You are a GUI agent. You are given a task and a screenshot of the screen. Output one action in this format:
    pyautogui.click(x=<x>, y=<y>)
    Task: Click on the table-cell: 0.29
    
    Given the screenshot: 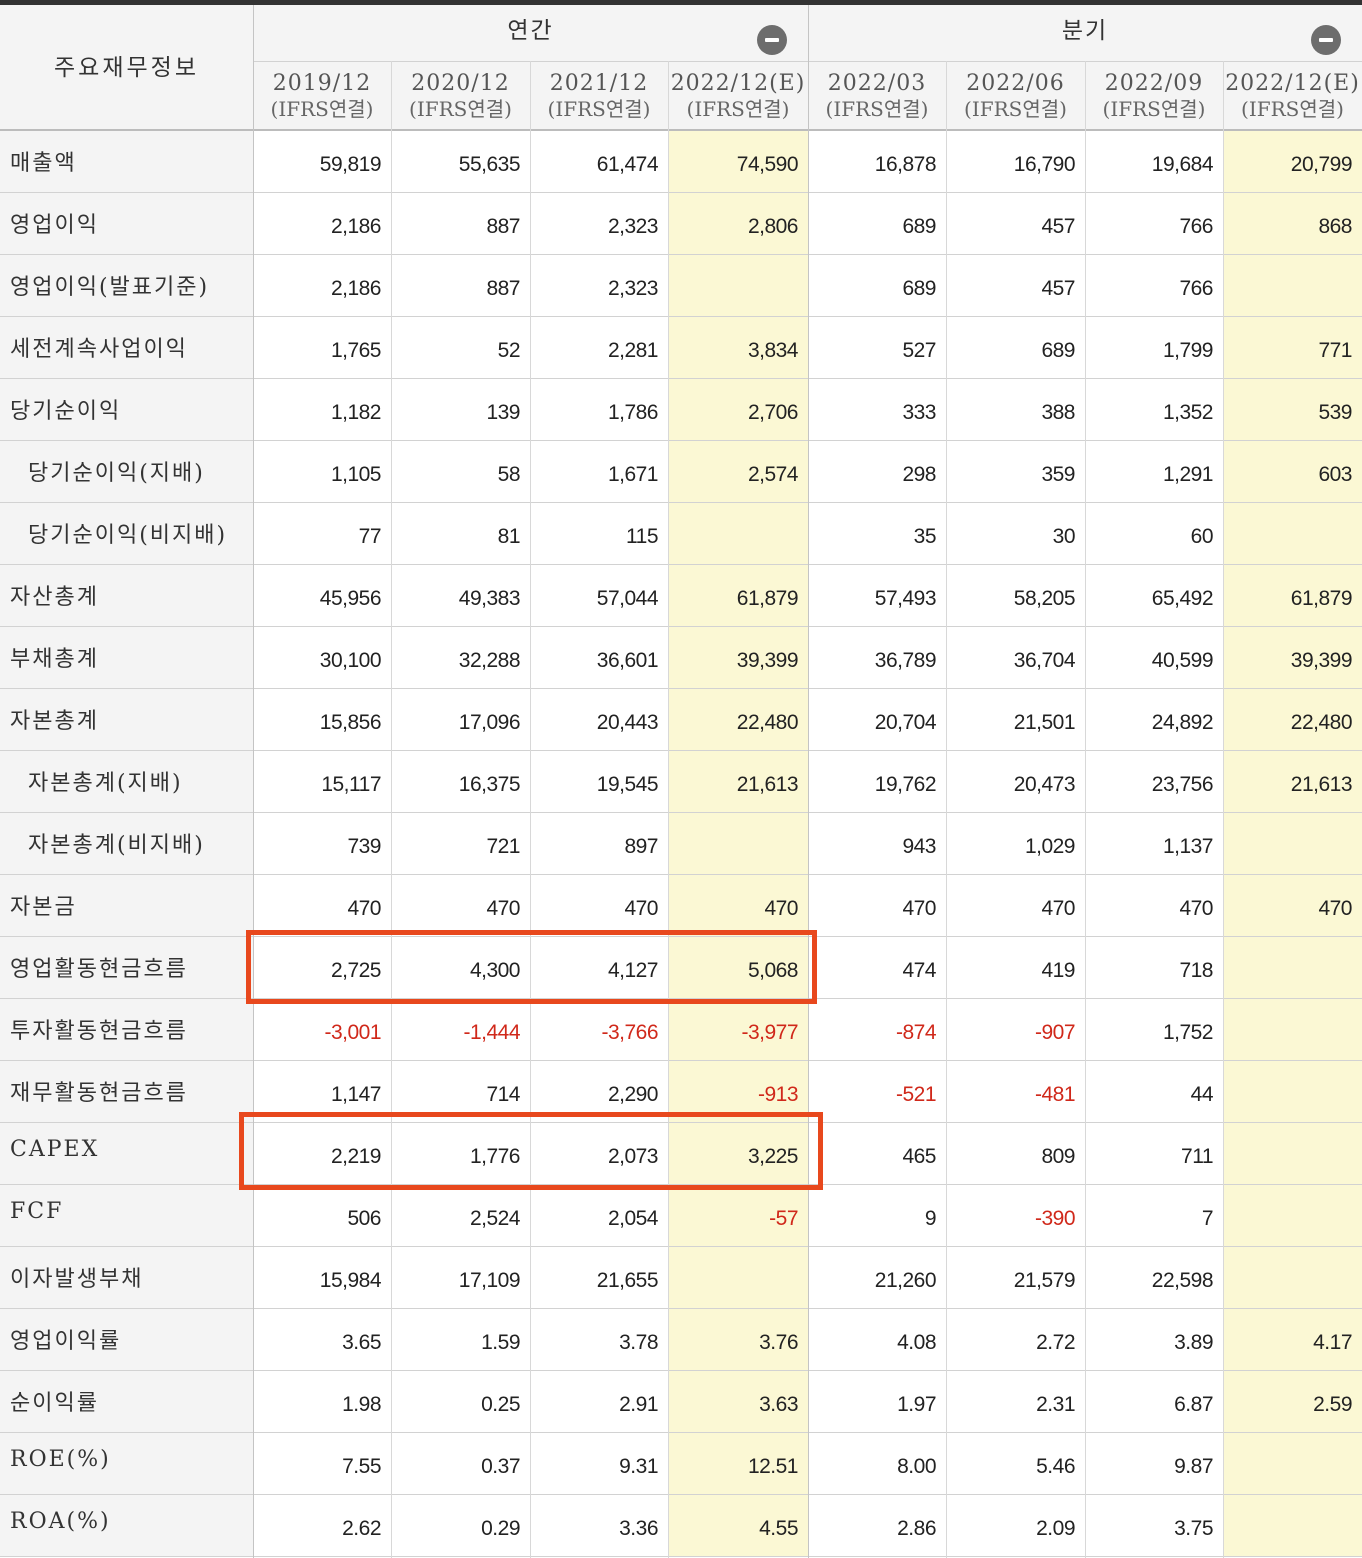 What is the action you would take?
    pyautogui.click(x=500, y=1528)
    